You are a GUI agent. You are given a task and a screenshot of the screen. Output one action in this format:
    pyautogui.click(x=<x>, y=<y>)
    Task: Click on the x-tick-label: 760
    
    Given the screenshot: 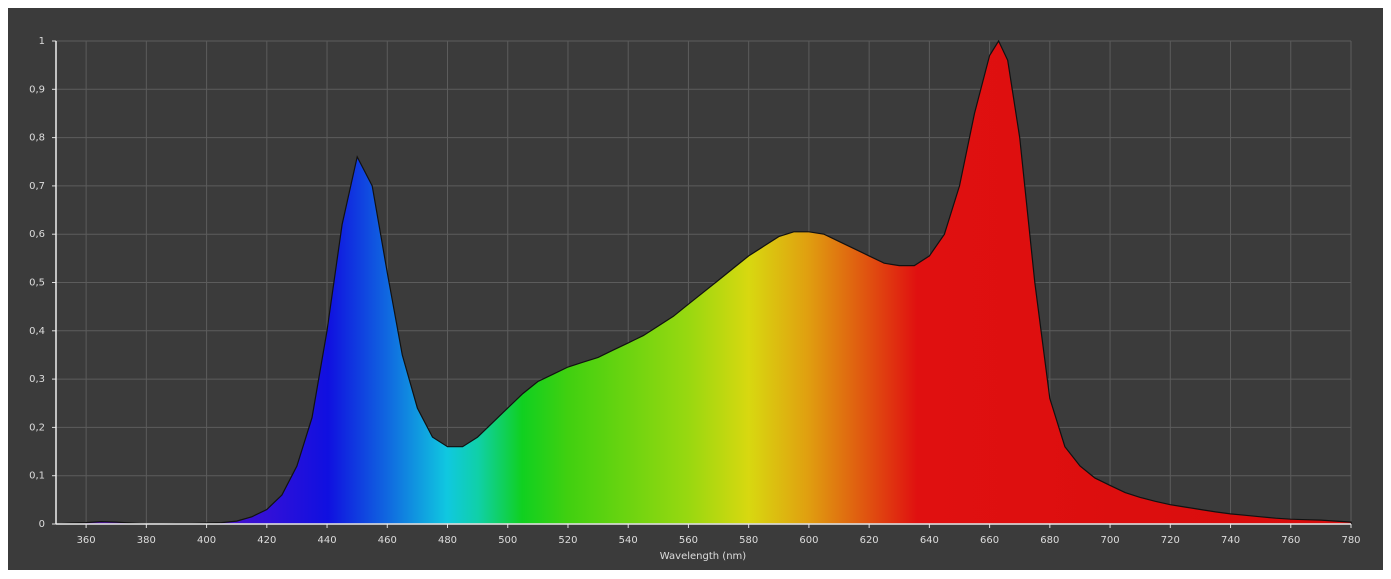 What is the action you would take?
    pyautogui.click(x=1290, y=540)
    